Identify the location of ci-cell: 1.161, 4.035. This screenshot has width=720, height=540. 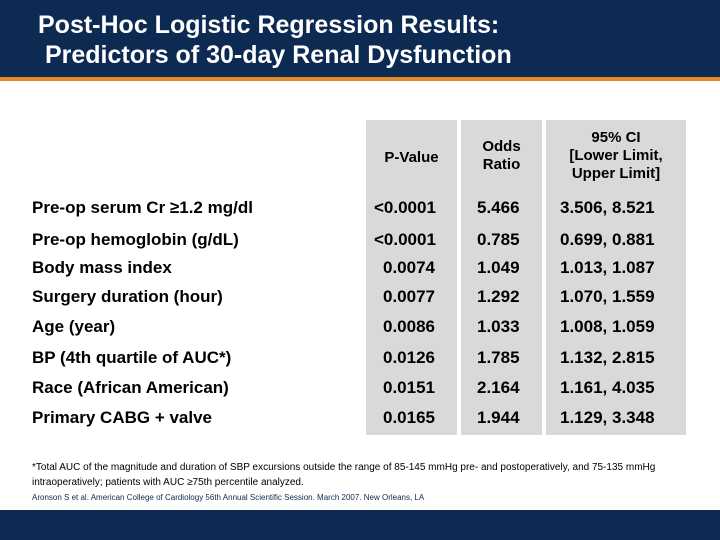
(607, 387).